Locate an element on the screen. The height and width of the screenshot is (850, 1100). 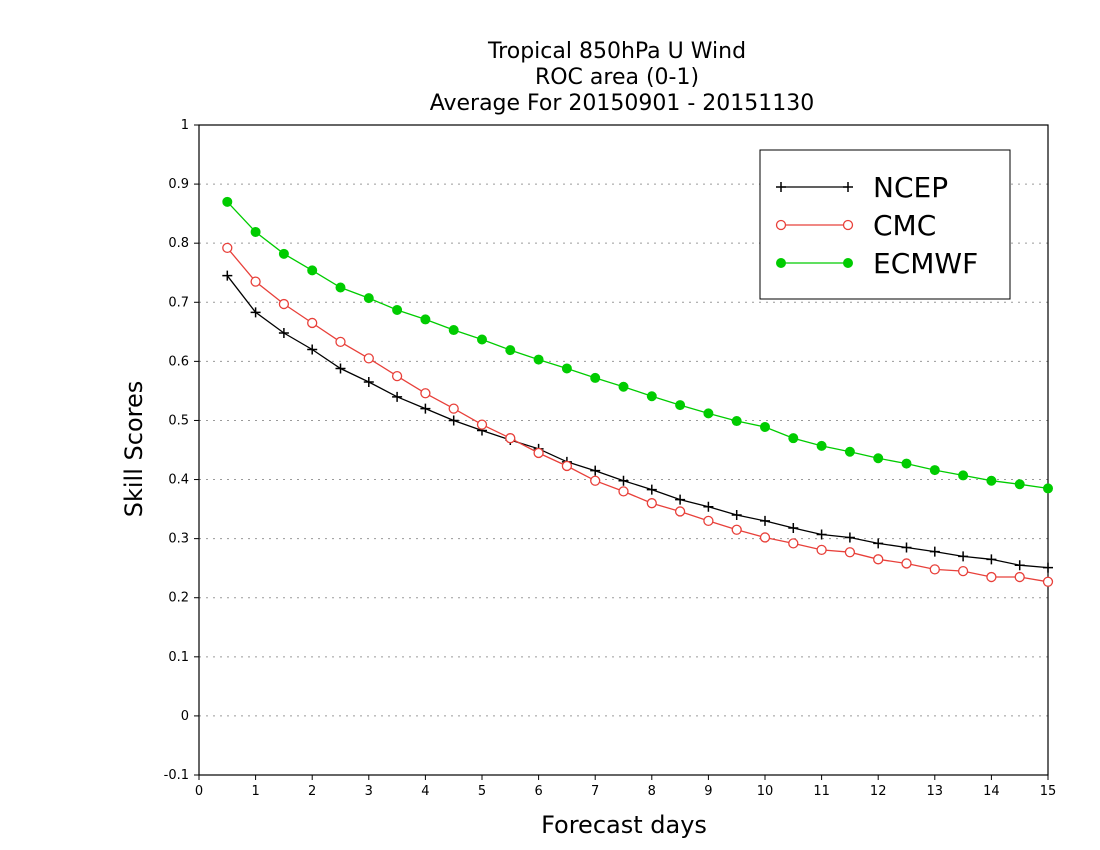
y-tick-label: 0.8 is located at coordinates (178, 243).